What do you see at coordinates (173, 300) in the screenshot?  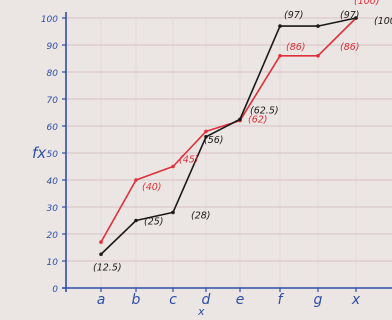 I see `x-tick-label: c` at bounding box center [173, 300].